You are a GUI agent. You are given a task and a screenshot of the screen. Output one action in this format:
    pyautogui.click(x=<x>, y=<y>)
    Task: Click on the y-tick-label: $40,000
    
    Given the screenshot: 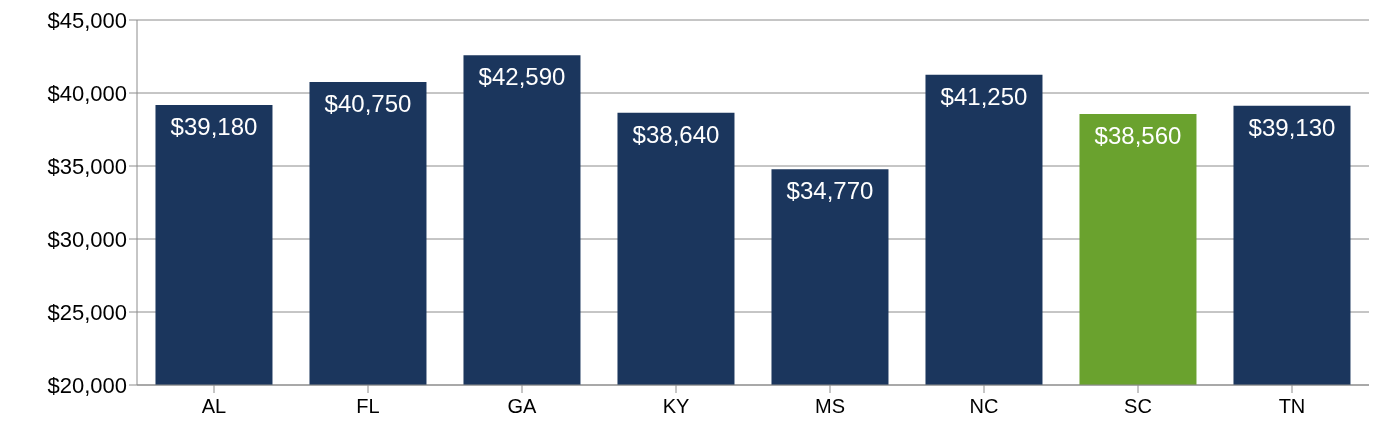 What is the action you would take?
    pyautogui.click(x=87, y=93)
    